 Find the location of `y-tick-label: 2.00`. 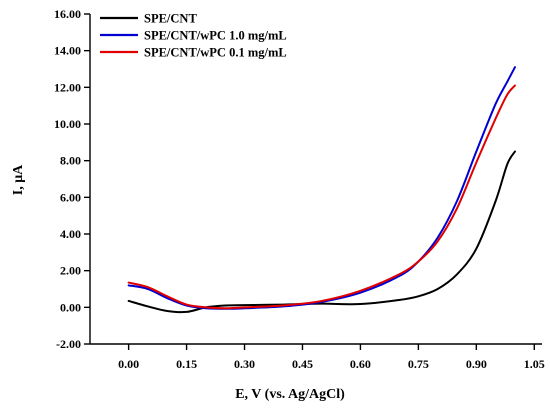

y-tick-label: 2.00 is located at coordinates (70, 271).